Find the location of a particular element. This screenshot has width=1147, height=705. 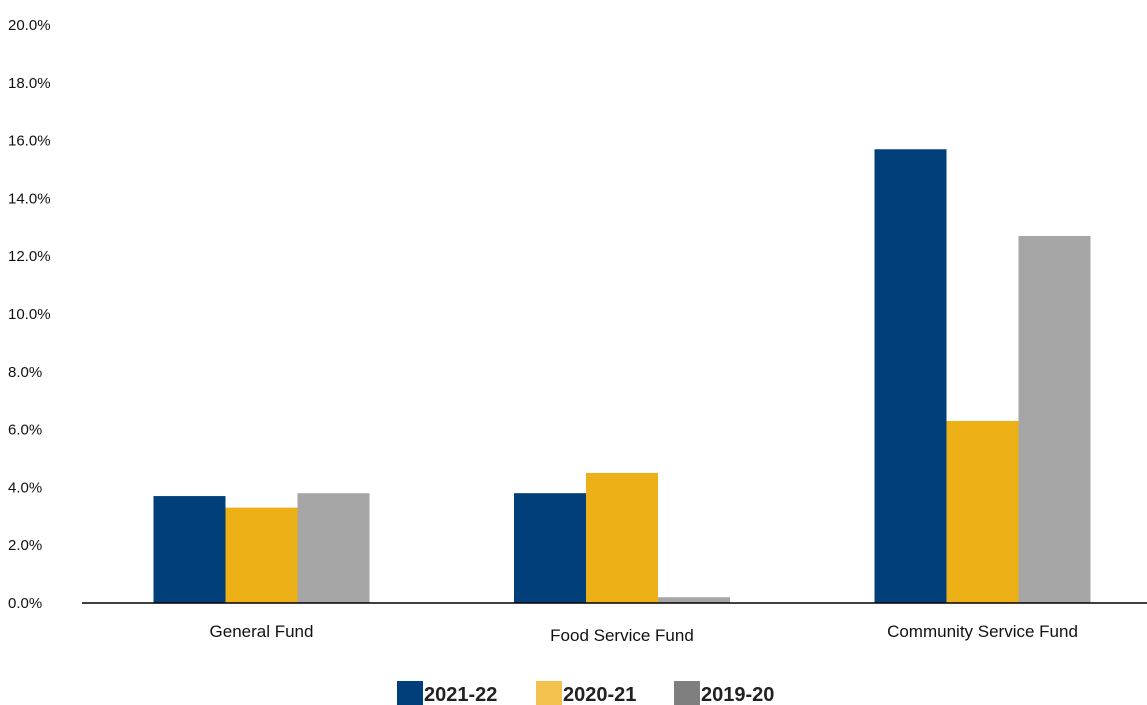

y-tick-label: 18.0% is located at coordinates (29, 83).